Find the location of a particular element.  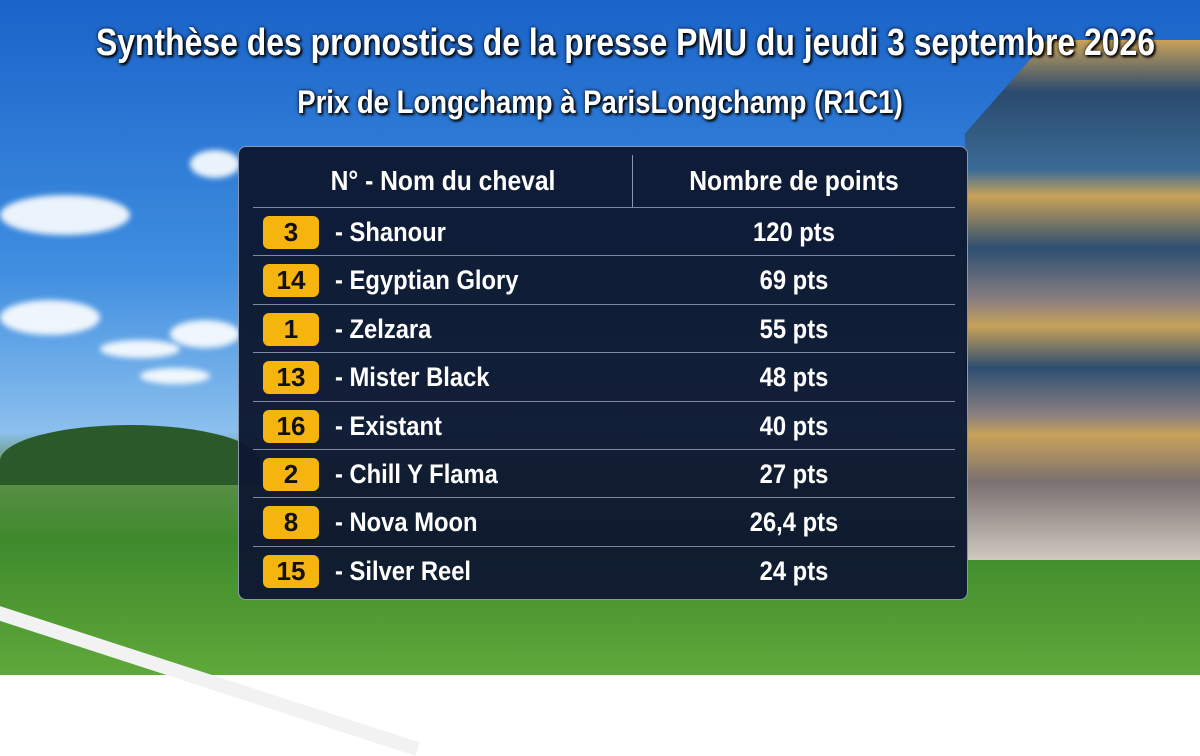

points: 26,4 pts is located at coordinates (794, 522).